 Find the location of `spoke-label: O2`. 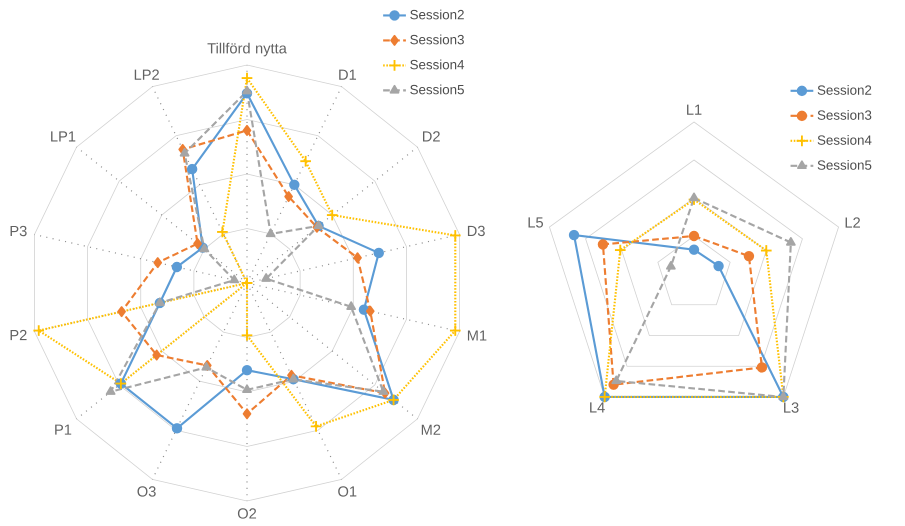

spoke-label: O2 is located at coordinates (247, 513).